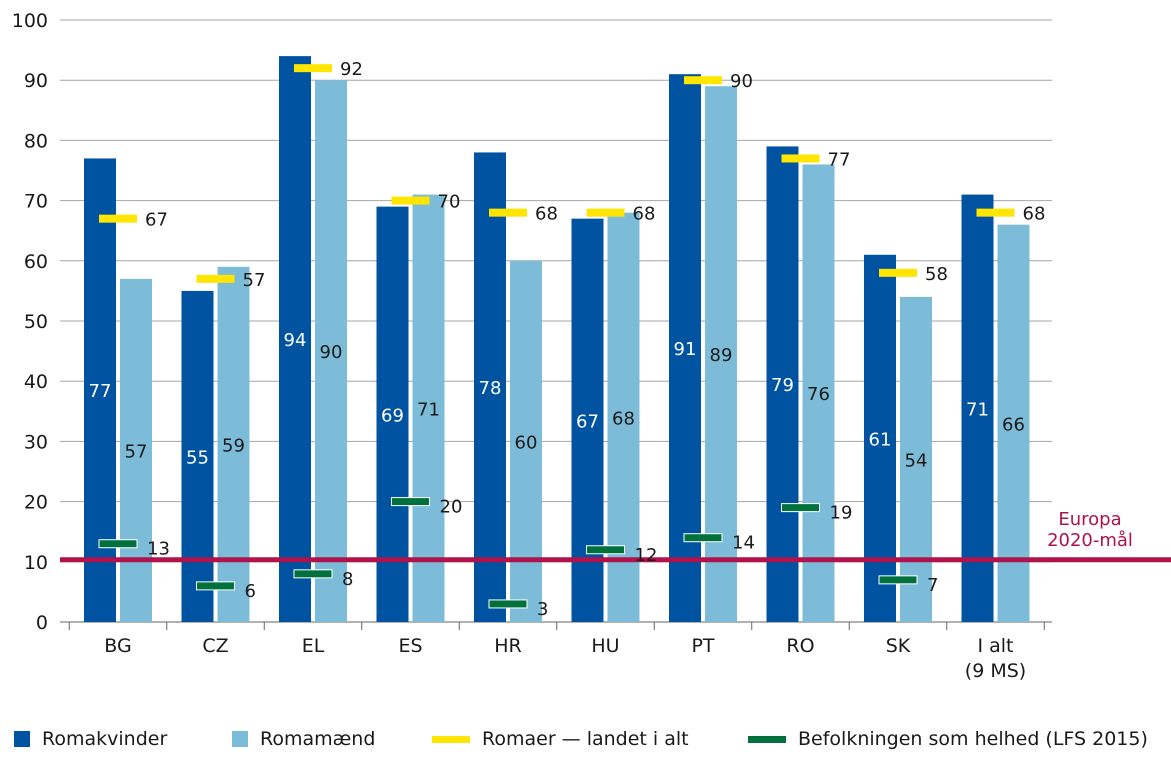 The height and width of the screenshot is (762, 1171). What do you see at coordinates (136, 451) in the screenshot?
I see `data-label-romamaend: 57` at bounding box center [136, 451].